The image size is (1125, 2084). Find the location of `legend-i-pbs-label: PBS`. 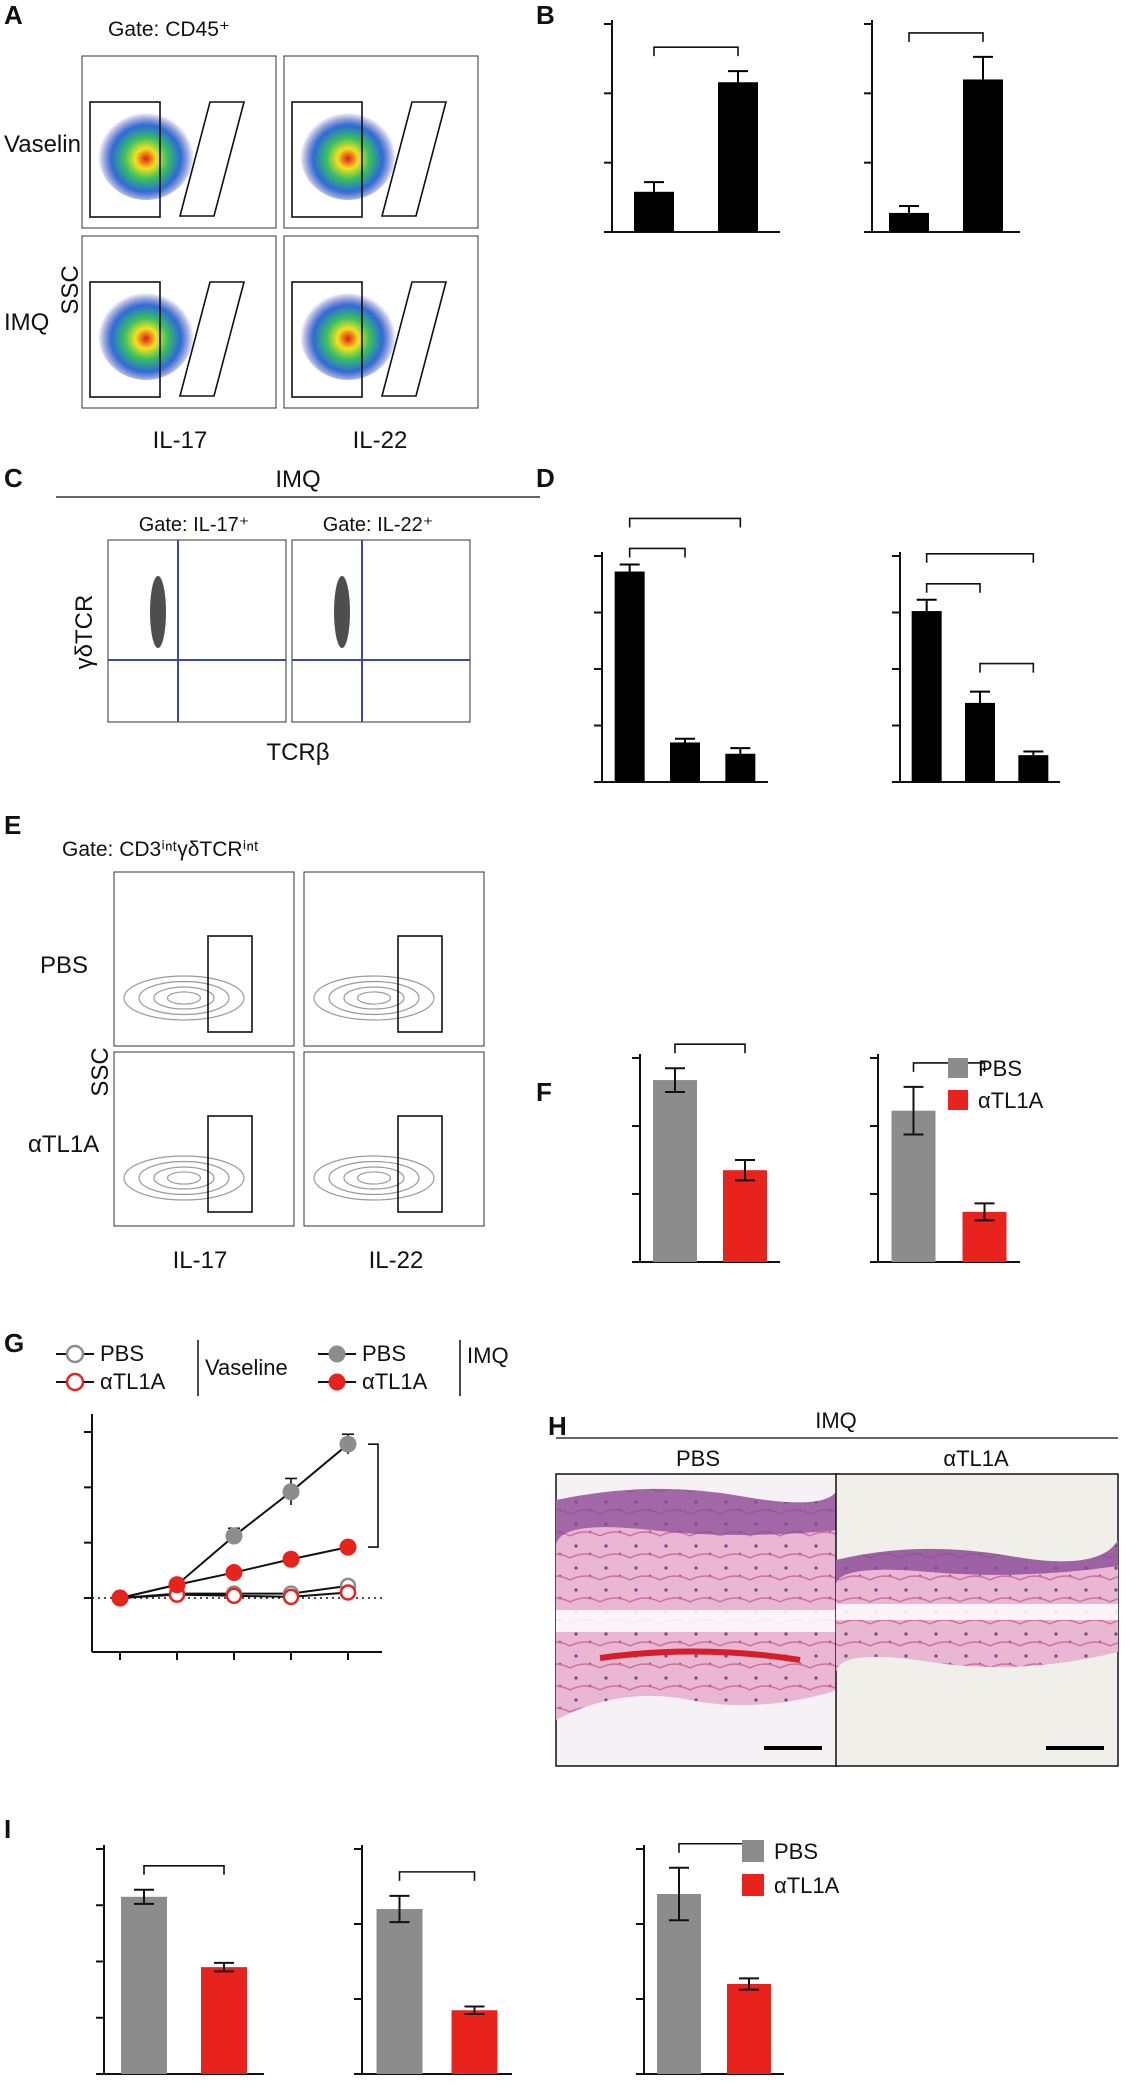

legend-i-pbs-label: PBS is located at coordinates (796, 1851).